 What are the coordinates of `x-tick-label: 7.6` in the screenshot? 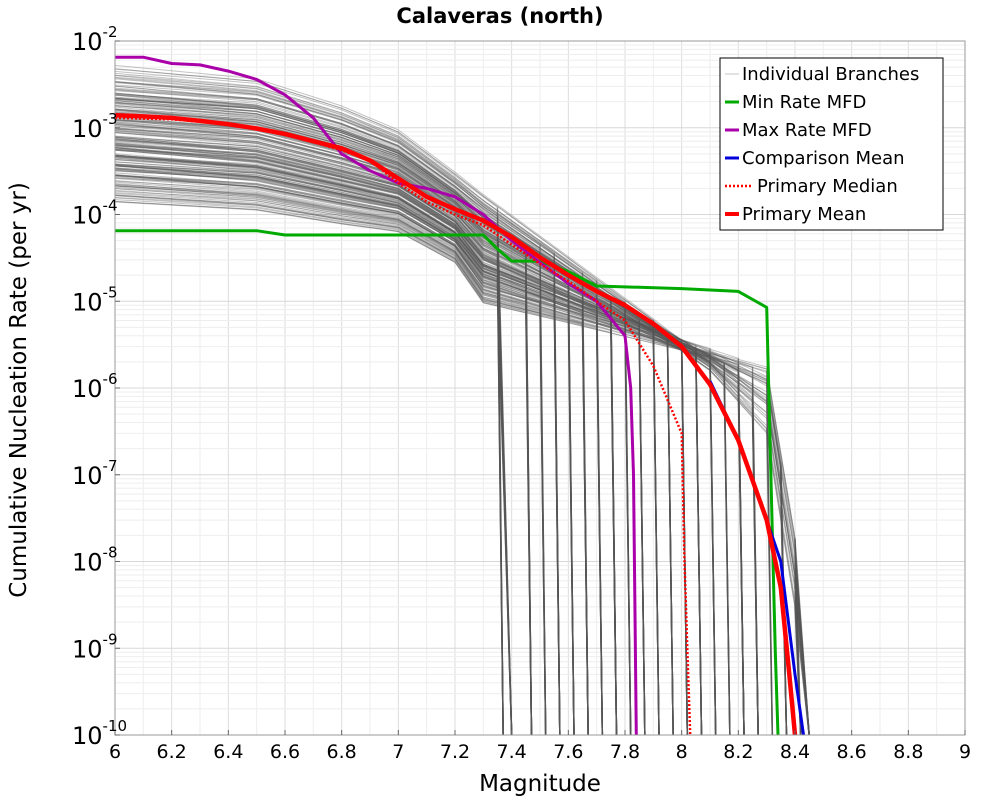 It's located at (568, 752).